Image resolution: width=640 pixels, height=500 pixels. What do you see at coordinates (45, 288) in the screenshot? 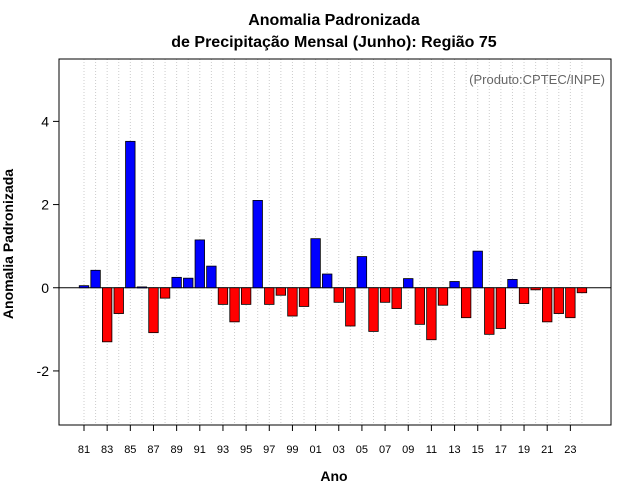
I see `y-tick-label-0: 0` at bounding box center [45, 288].